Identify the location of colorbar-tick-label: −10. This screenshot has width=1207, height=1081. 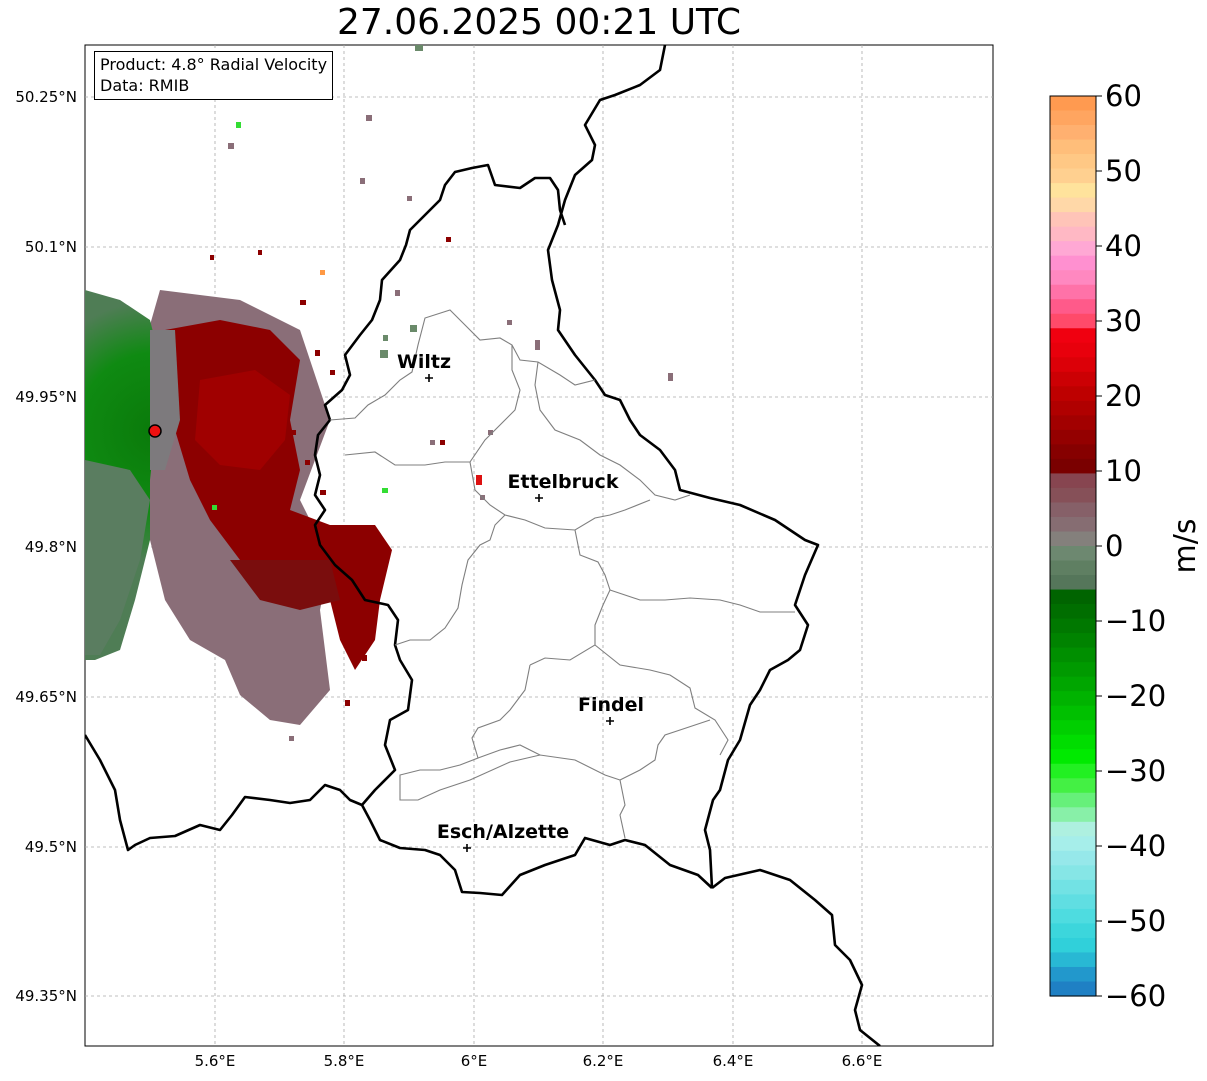
(1135, 621).